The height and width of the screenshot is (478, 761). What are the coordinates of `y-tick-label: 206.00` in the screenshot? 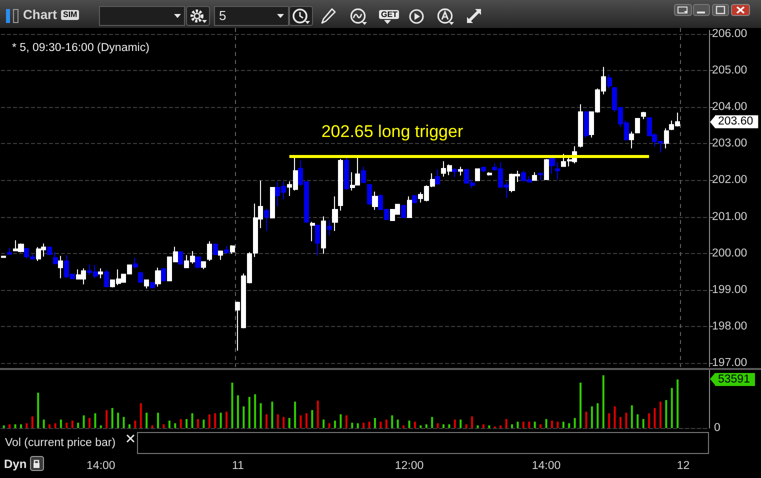 It's located at (730, 34).